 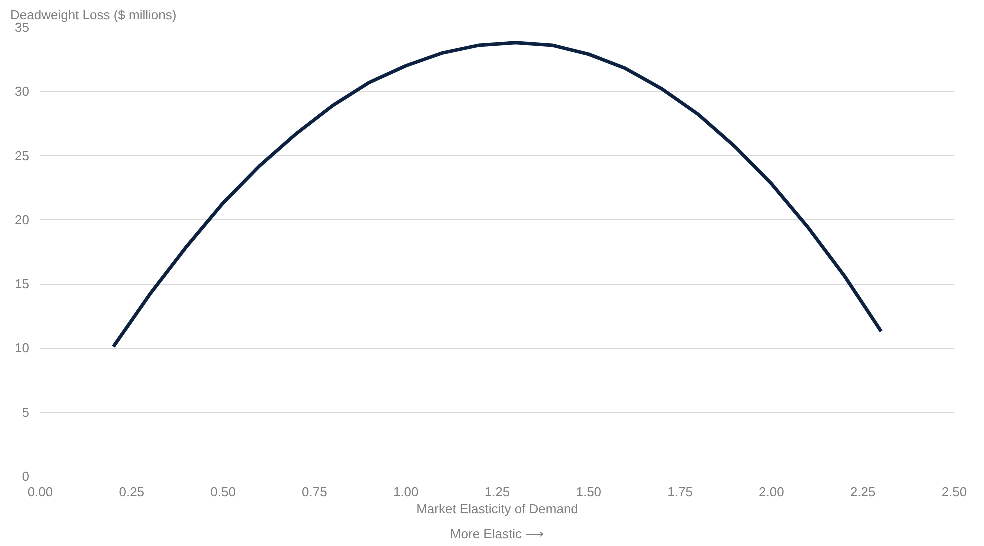 What do you see at coordinates (22, 92) in the screenshot?
I see `y-tick-label: 30` at bounding box center [22, 92].